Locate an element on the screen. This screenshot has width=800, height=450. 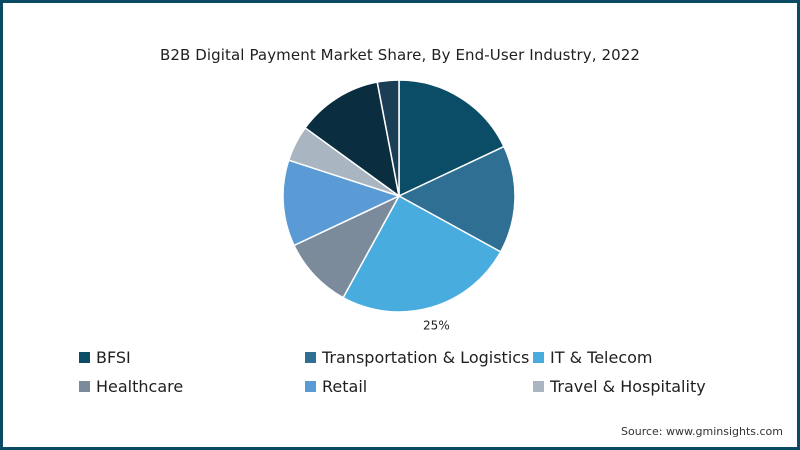
source-credit: Source: www.gminsights.com is located at coordinates (702, 431).